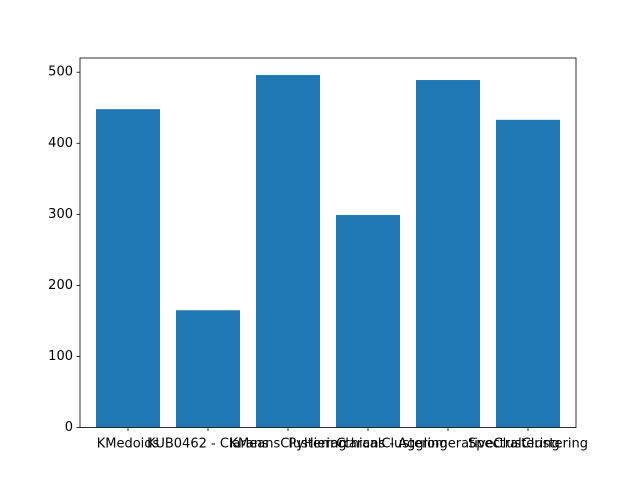 Image resolution: width=640 pixels, height=484 pixels. What do you see at coordinates (69, 427) in the screenshot?
I see `y-tick-label-0: 0` at bounding box center [69, 427].